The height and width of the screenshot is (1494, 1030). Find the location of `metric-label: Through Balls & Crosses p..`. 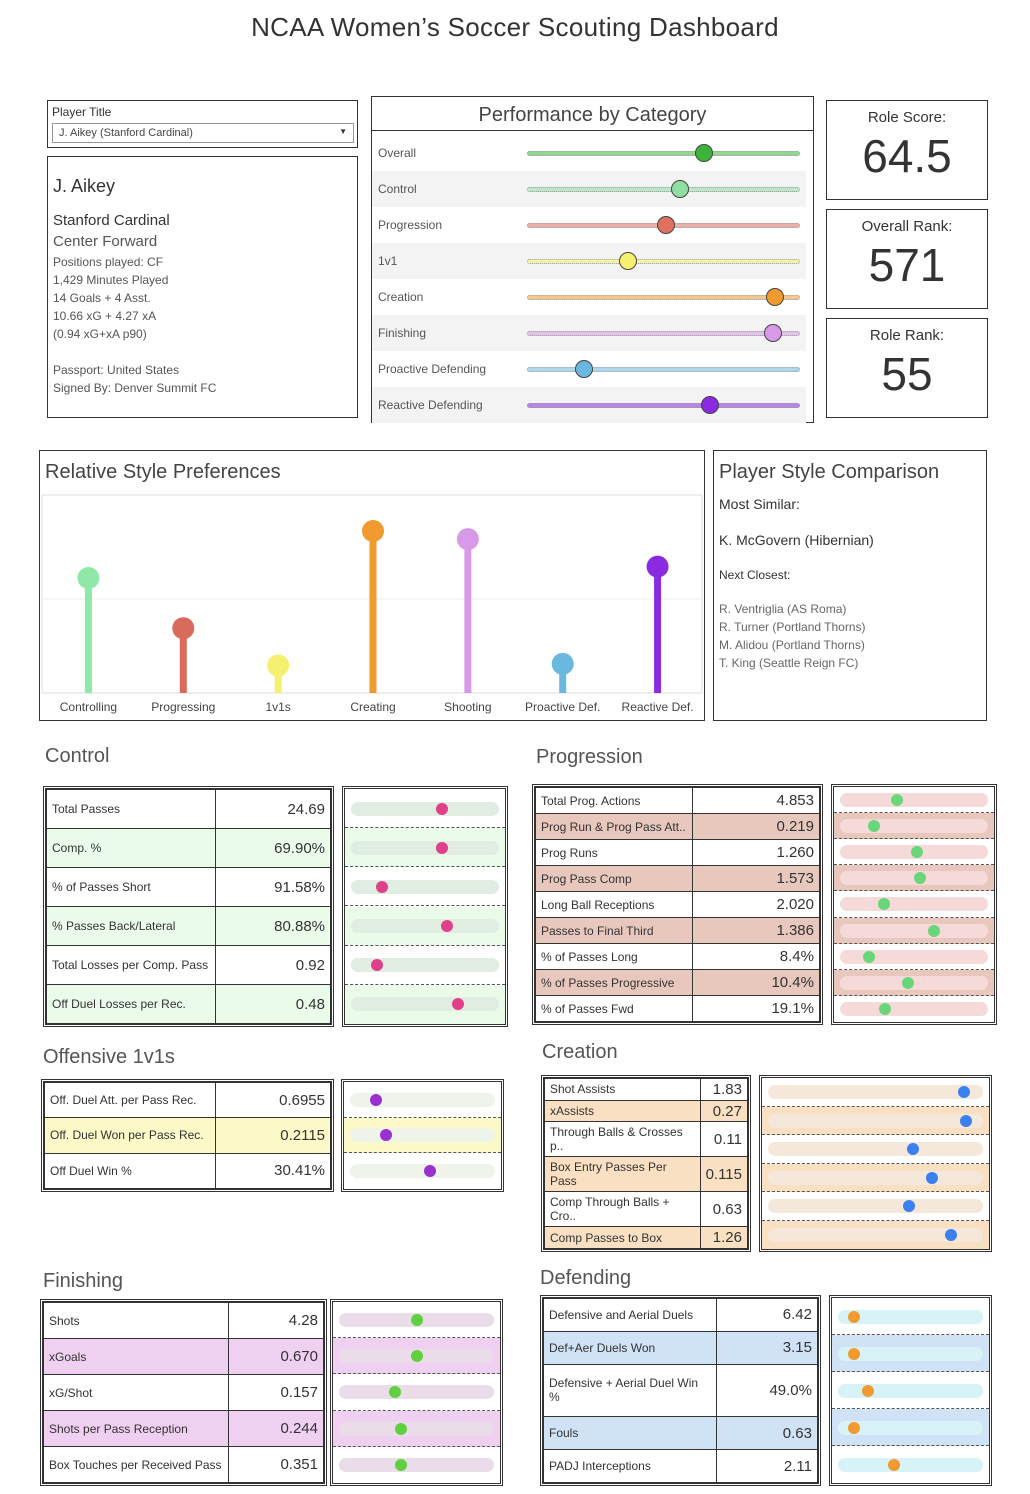

metric-label: Through Balls & Crosses p.. is located at coordinates (622, 1139).